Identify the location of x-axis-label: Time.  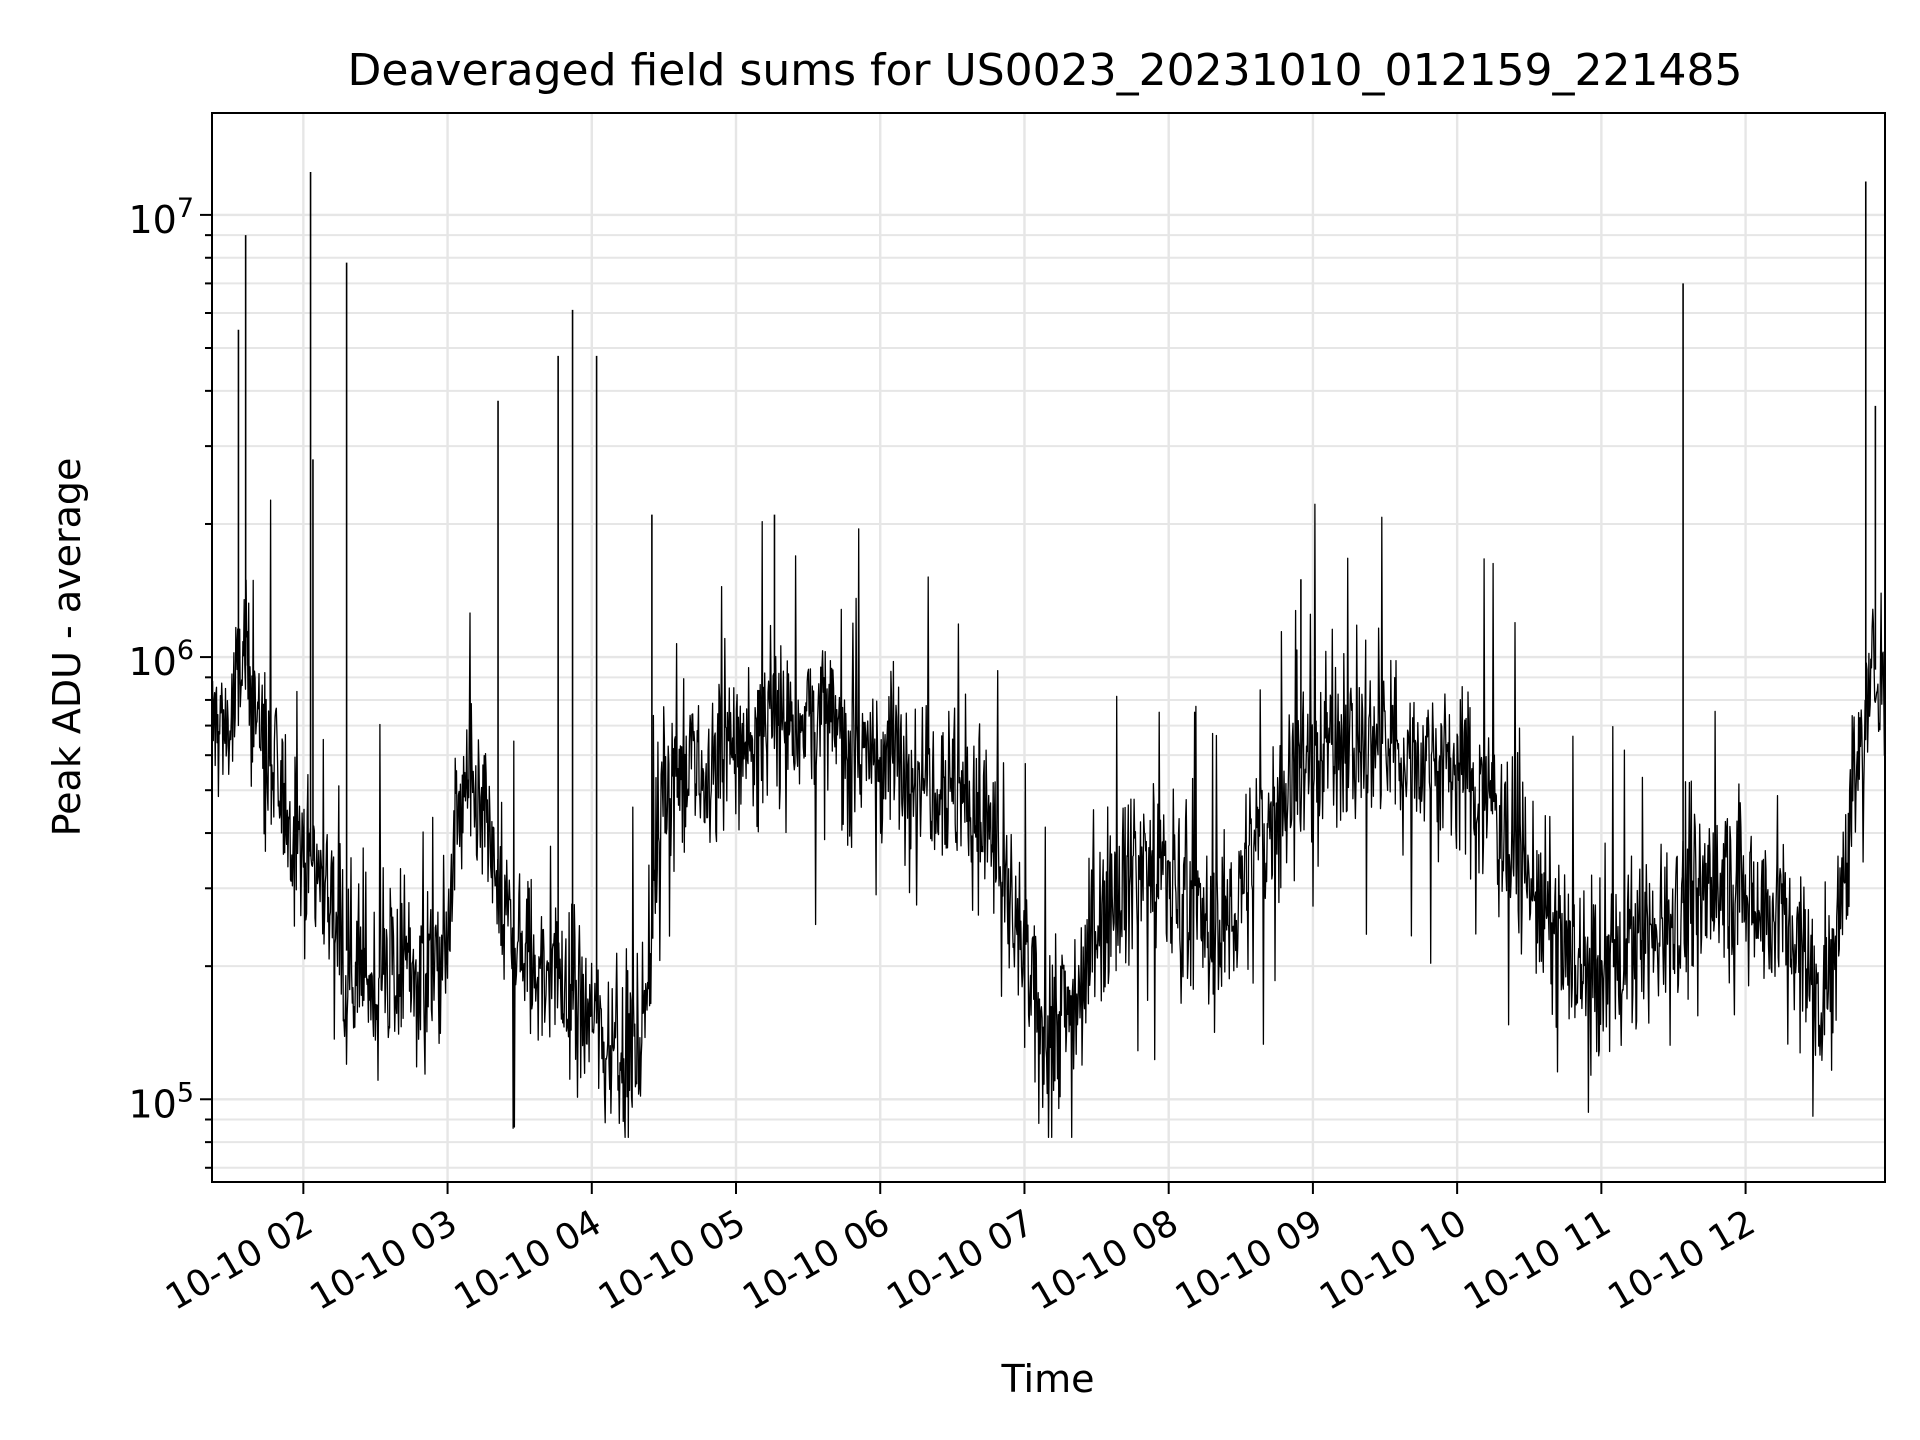
(1048, 1379).